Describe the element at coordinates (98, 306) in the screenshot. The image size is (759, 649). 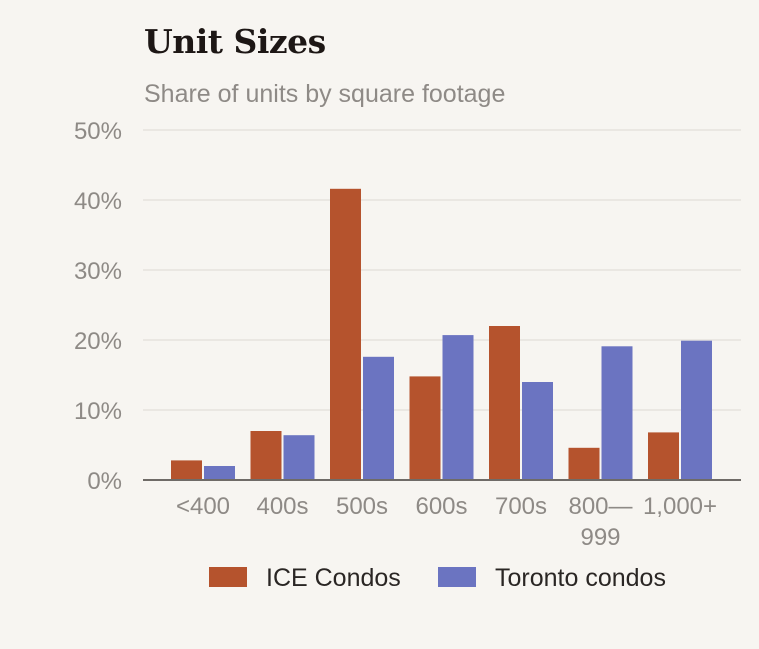
I see `y-axis-tick-labels: 0% 10% 20% 30% 40% 50%` at that location.